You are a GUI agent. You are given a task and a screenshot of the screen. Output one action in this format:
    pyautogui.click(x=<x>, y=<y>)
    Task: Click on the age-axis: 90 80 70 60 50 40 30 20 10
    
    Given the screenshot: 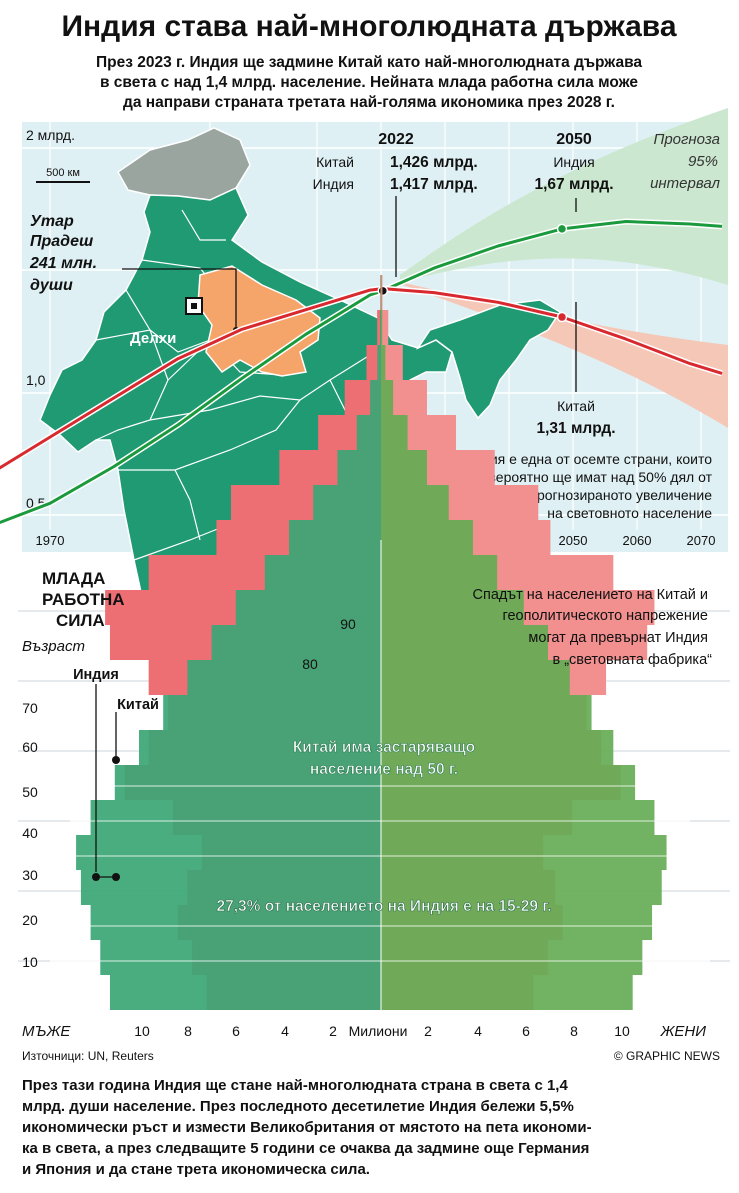 What is the action you would take?
    pyautogui.click(x=189, y=793)
    